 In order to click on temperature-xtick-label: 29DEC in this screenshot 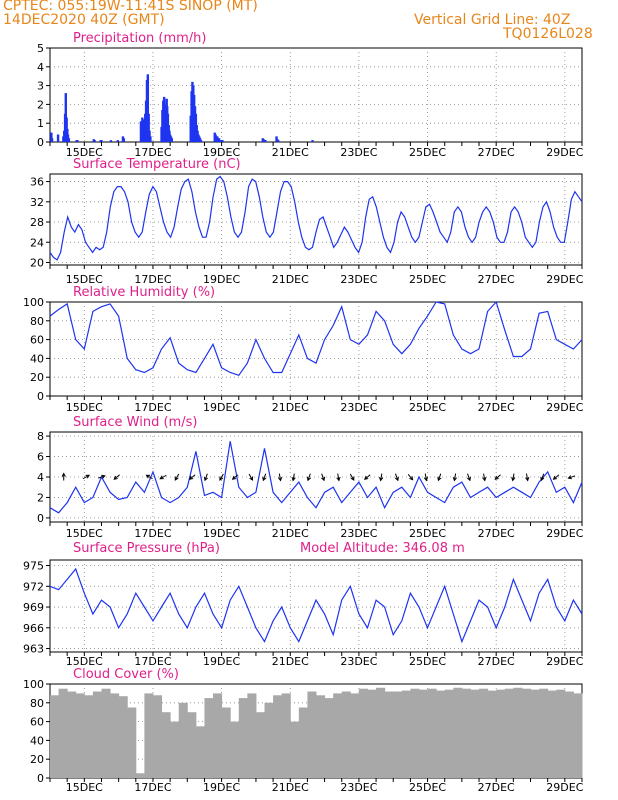, I will do `click(564, 279)`.